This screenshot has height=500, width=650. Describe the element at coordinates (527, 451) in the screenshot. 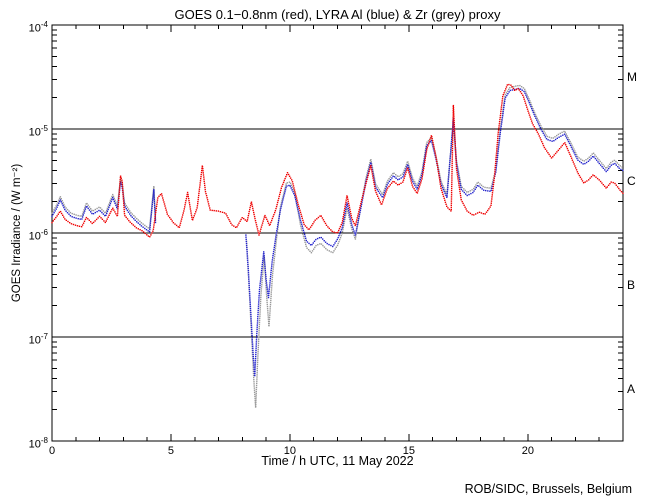

I see `x-tick-label: 20` at that location.